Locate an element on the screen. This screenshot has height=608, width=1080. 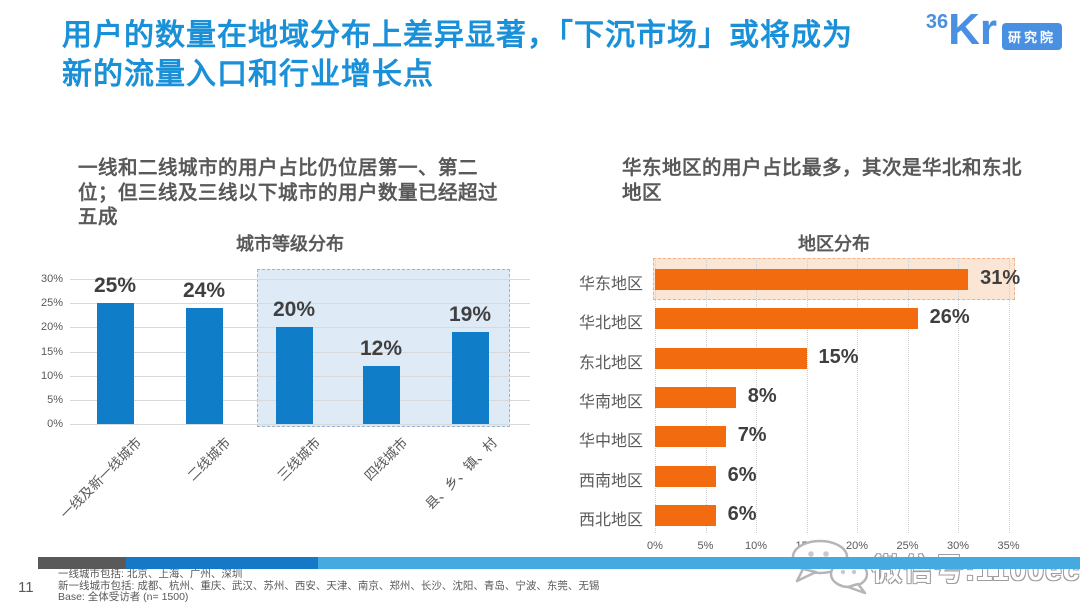
category-label-华东地区: 华东地区 is located at coordinates (610, 284).